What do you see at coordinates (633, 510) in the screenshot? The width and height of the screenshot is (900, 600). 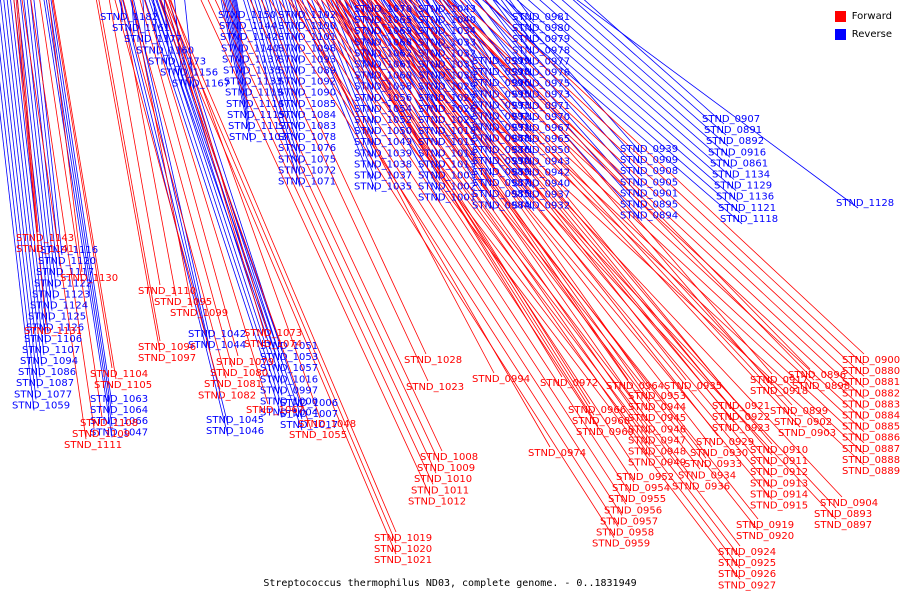 I see `gene-label: STND_0956` at bounding box center [633, 510].